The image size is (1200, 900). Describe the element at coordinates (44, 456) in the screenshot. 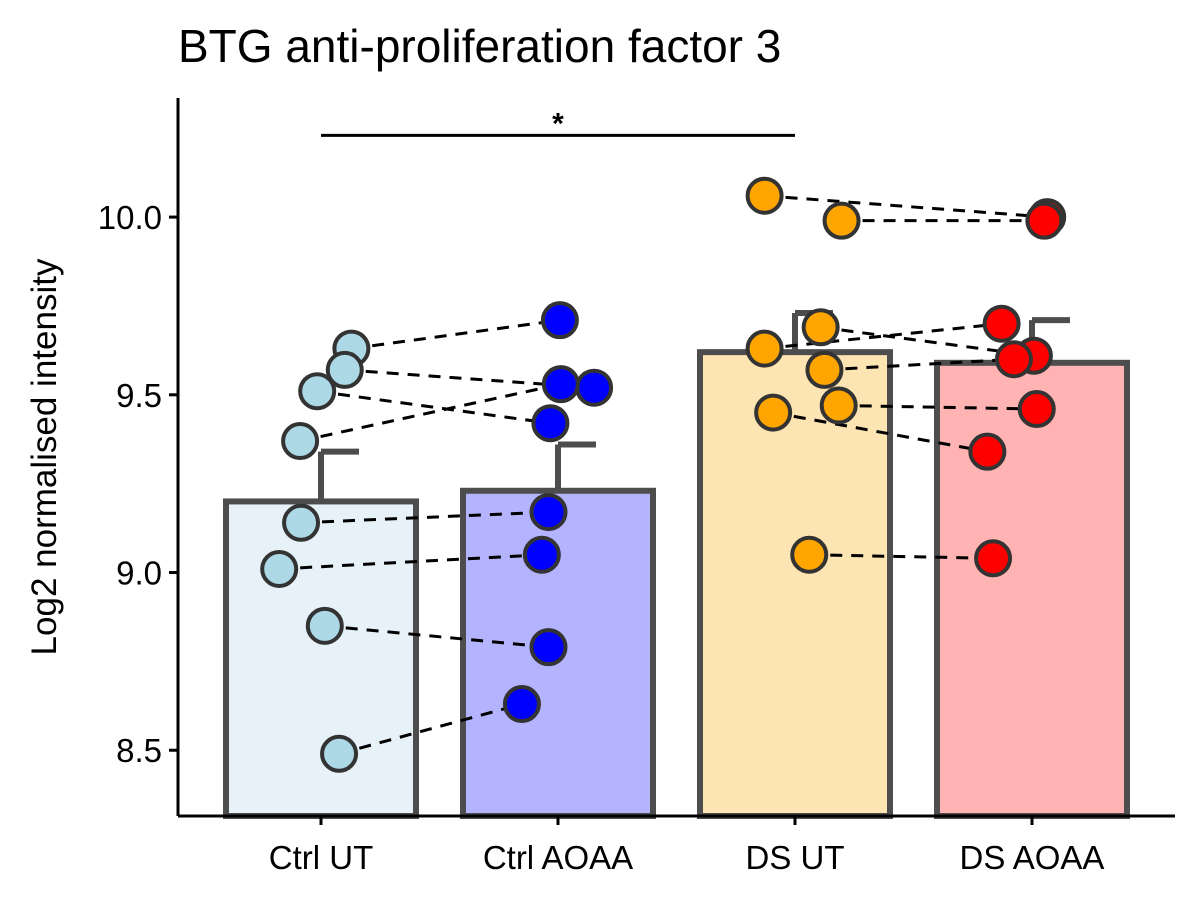

I see `y-axis-label: Log2 normalised intensity` at that location.